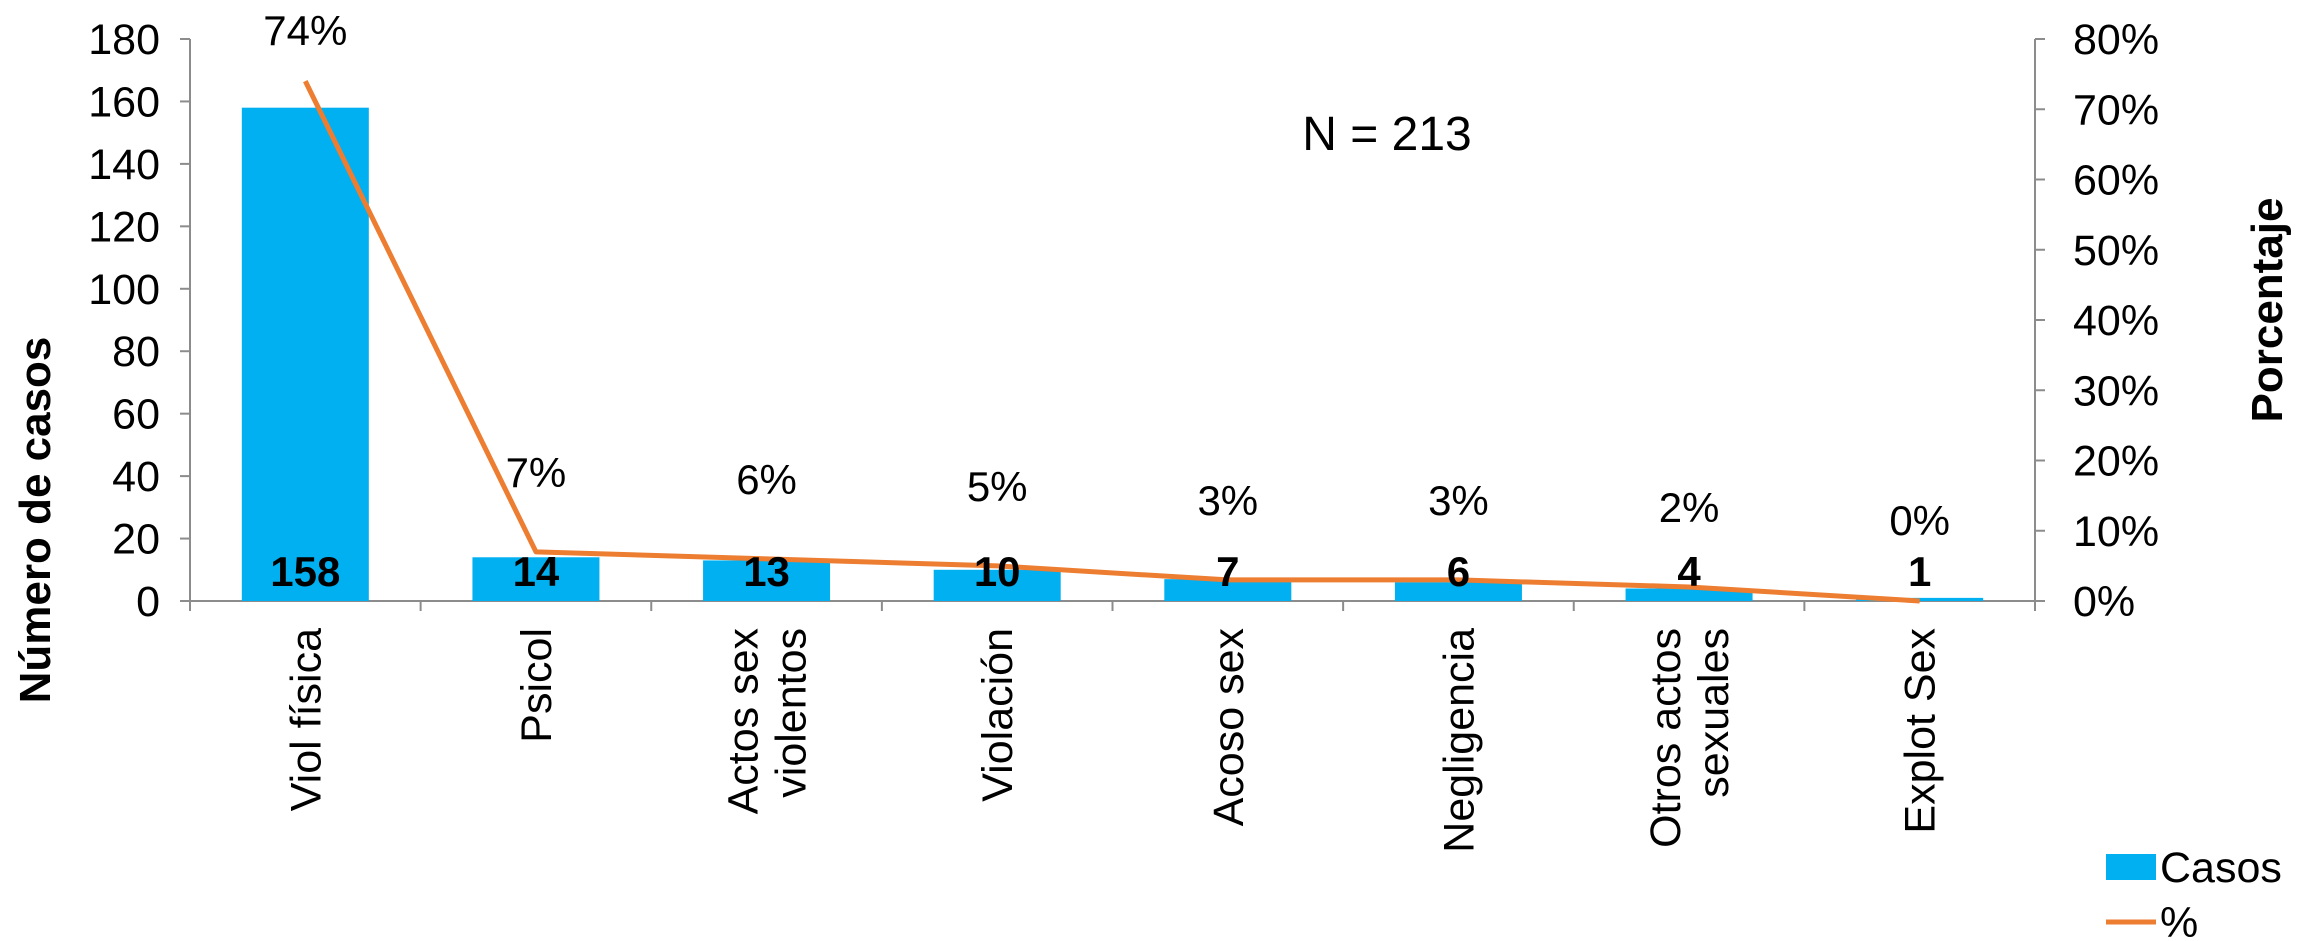 The height and width of the screenshot is (941, 2303). I want to click on category-label-line: Viol física, so click(306, 719).